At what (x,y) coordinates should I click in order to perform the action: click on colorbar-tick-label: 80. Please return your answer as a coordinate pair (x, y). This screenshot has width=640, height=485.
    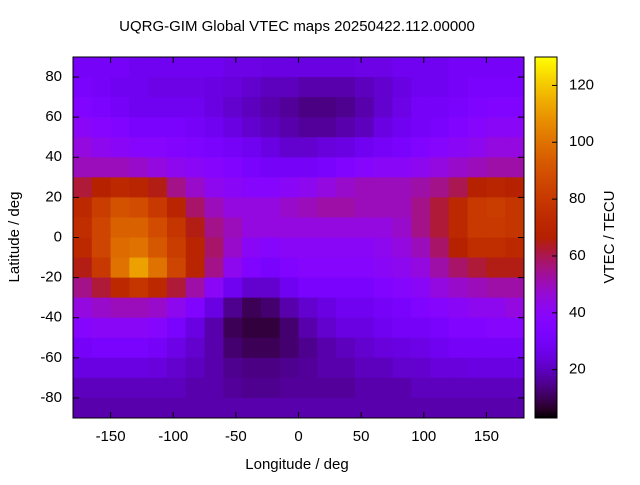
    Looking at the image, I should click on (577, 198).